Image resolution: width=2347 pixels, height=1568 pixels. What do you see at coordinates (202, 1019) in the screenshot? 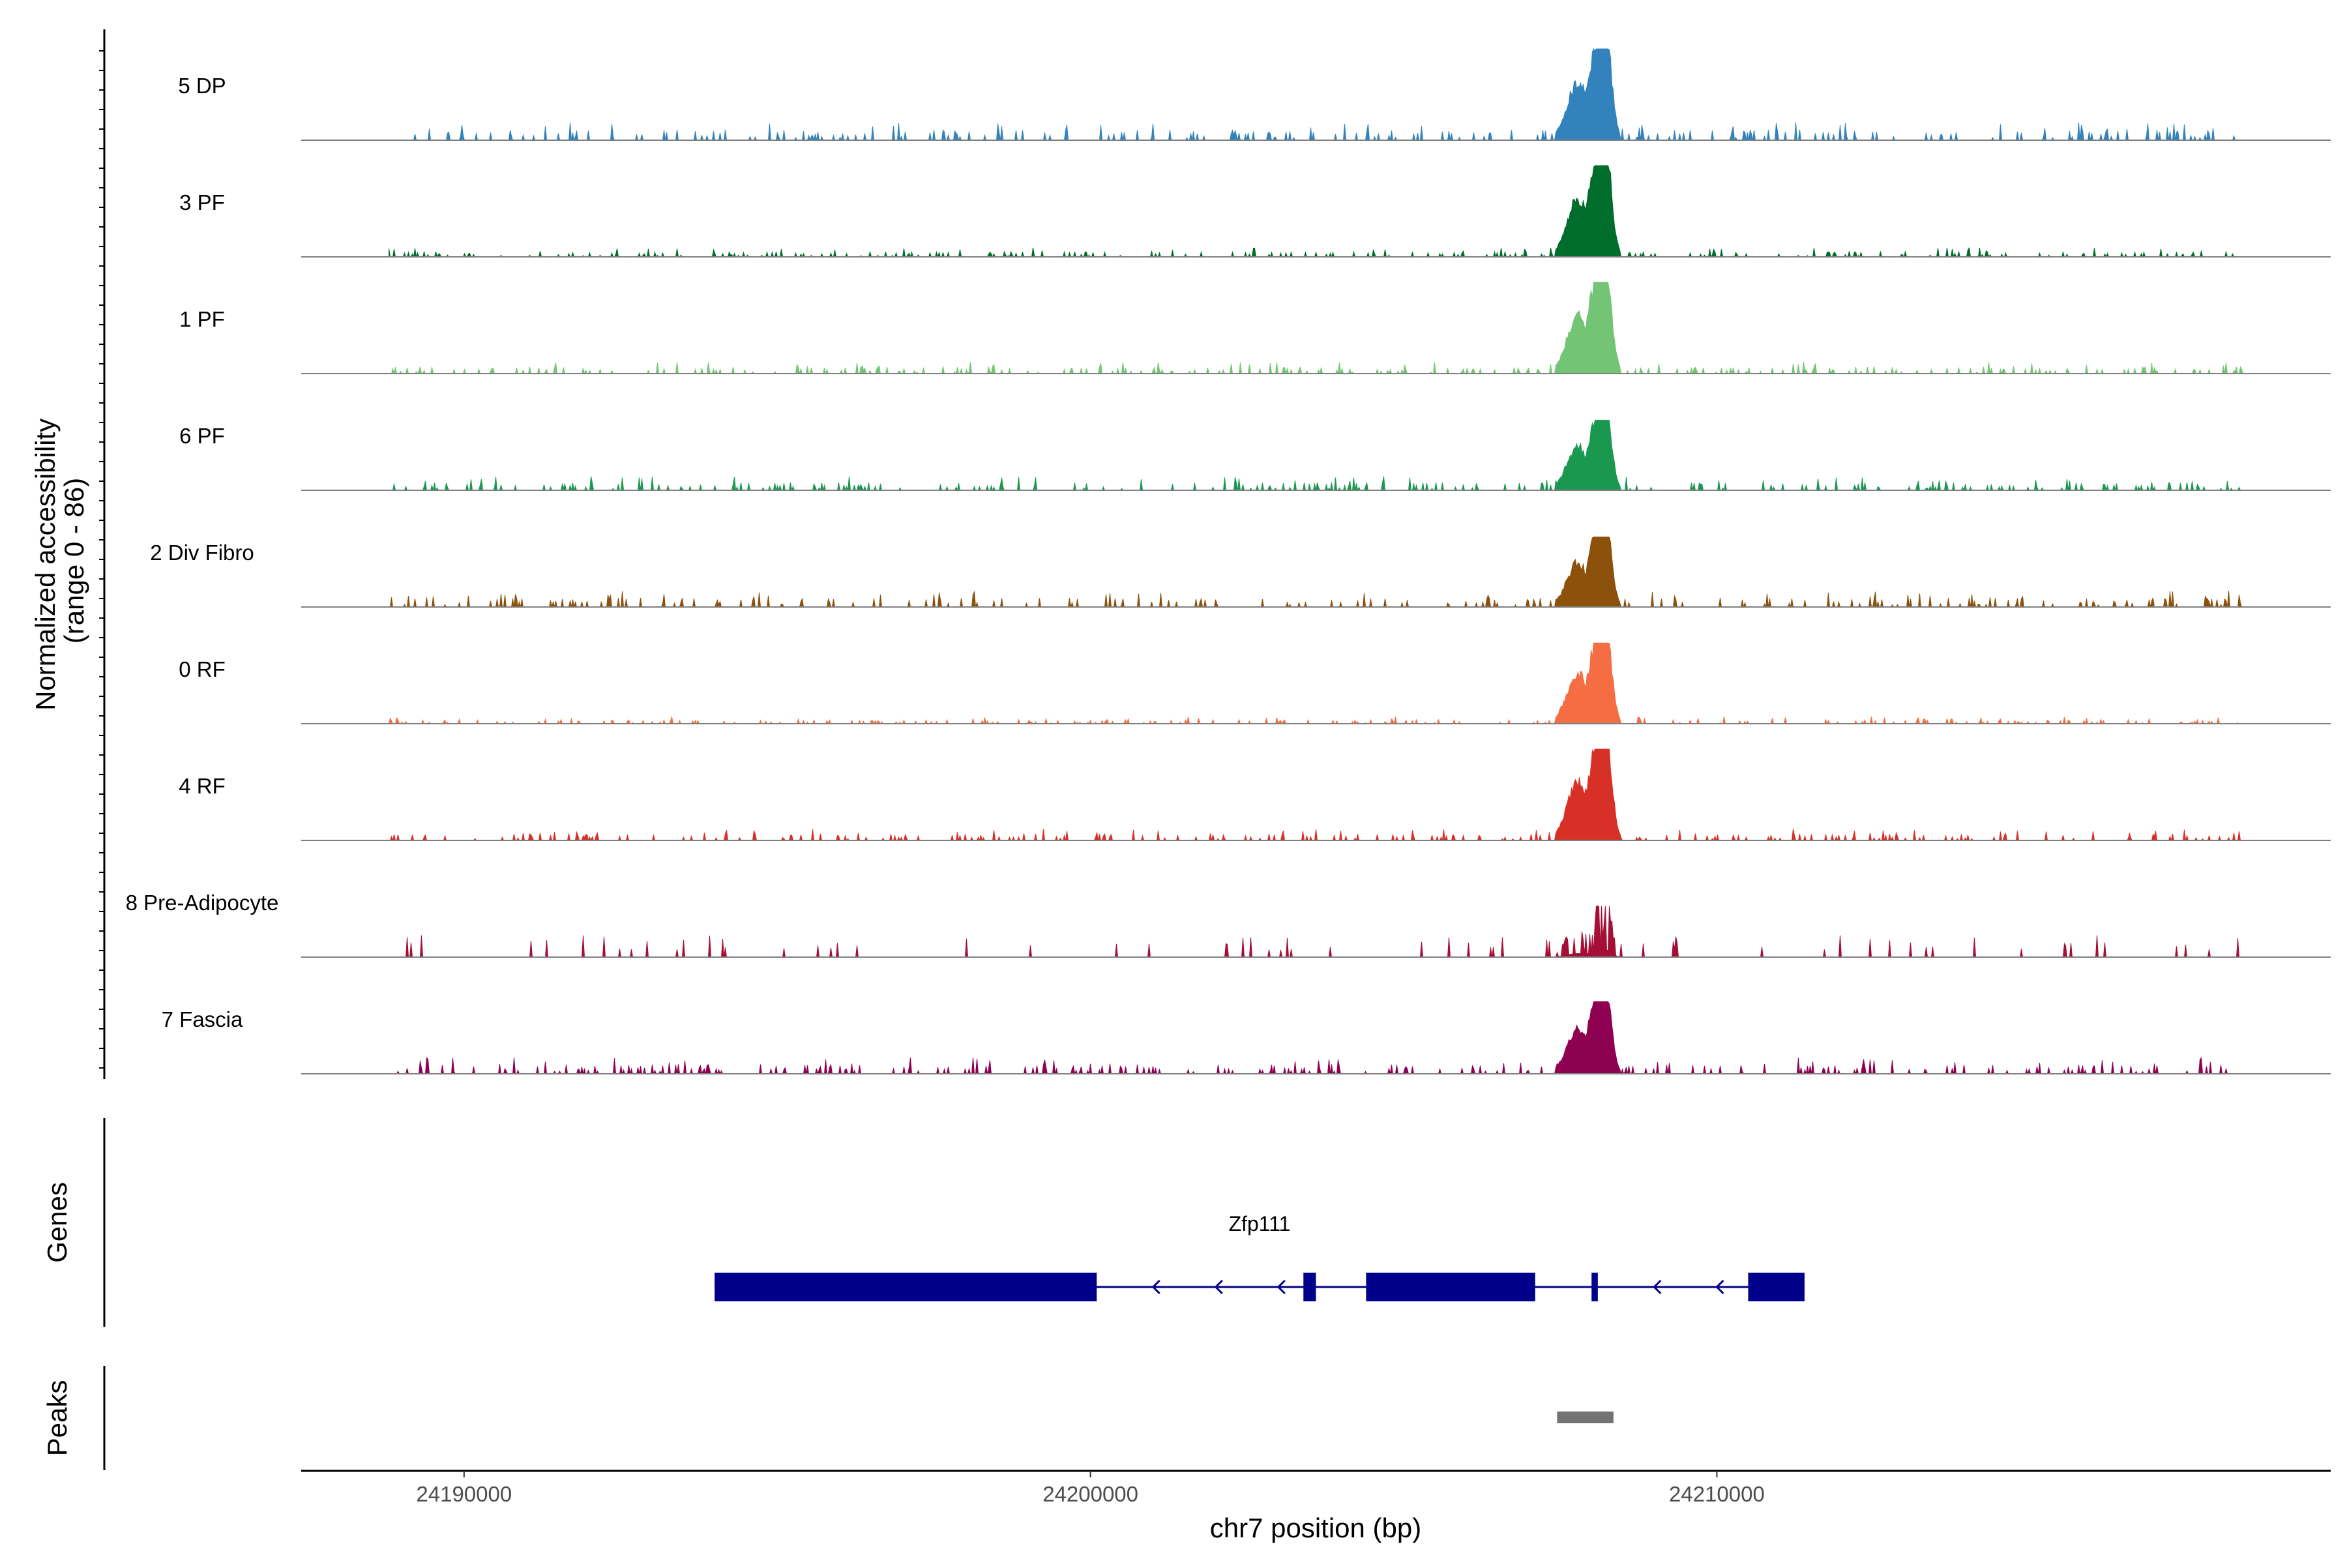
I see `track-label: 7 Fascia` at bounding box center [202, 1019].